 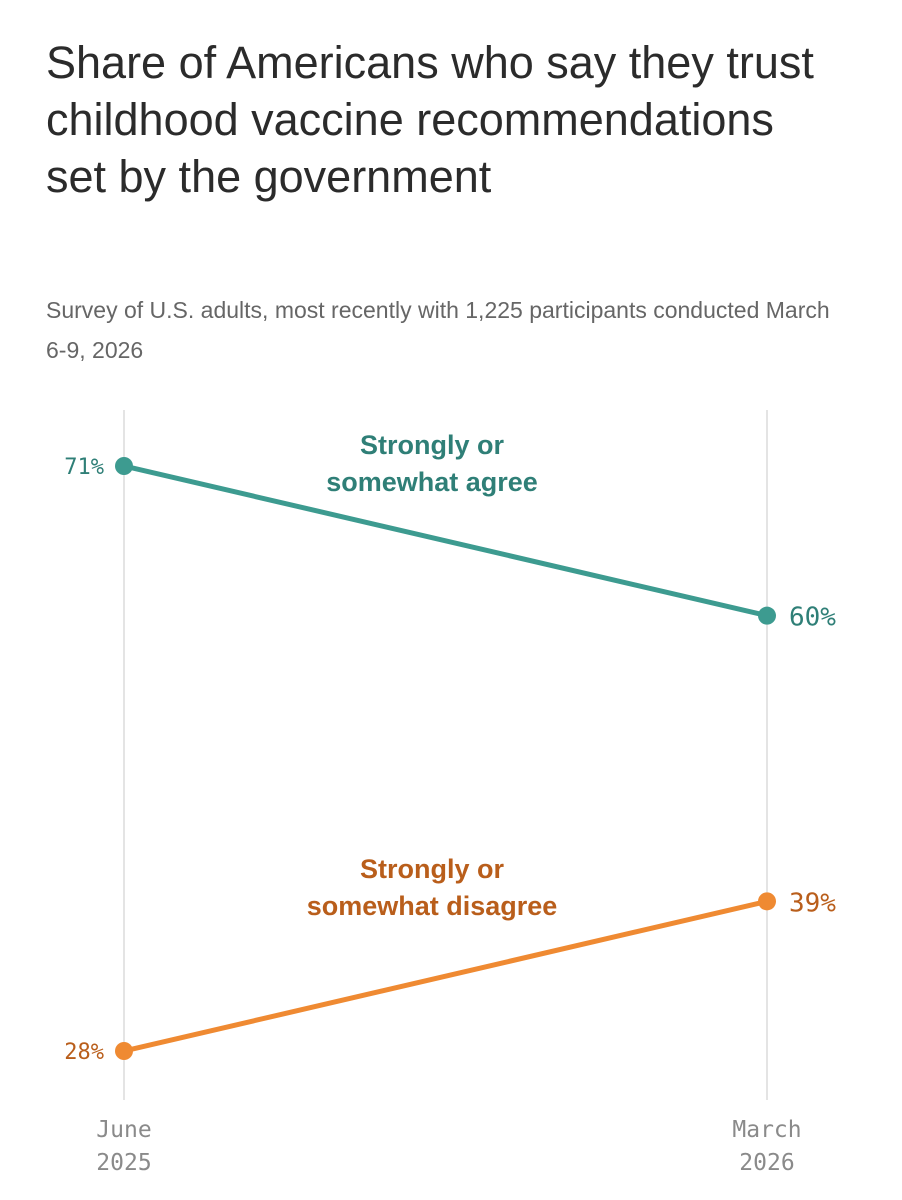 I want to click on series-label-1-line-0: Strongly or, so click(x=432, y=869).